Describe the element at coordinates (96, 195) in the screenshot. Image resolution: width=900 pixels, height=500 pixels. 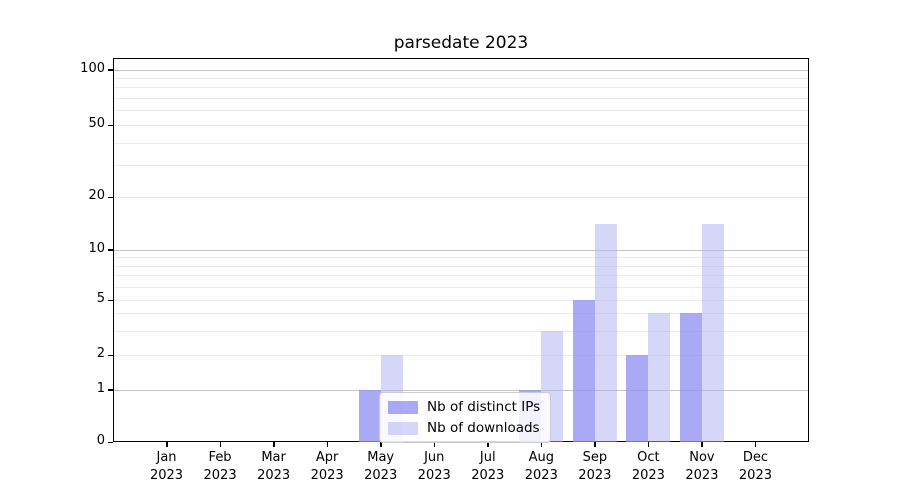
I see `y-tick-label-20: 20` at that location.